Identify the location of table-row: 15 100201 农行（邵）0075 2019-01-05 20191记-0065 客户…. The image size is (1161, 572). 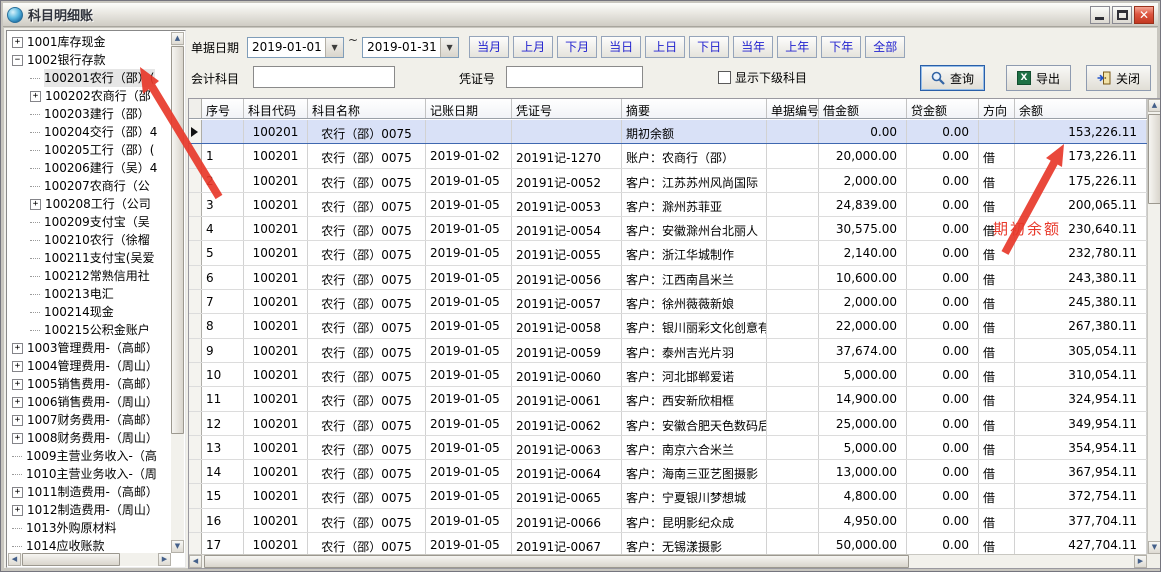
(668, 496).